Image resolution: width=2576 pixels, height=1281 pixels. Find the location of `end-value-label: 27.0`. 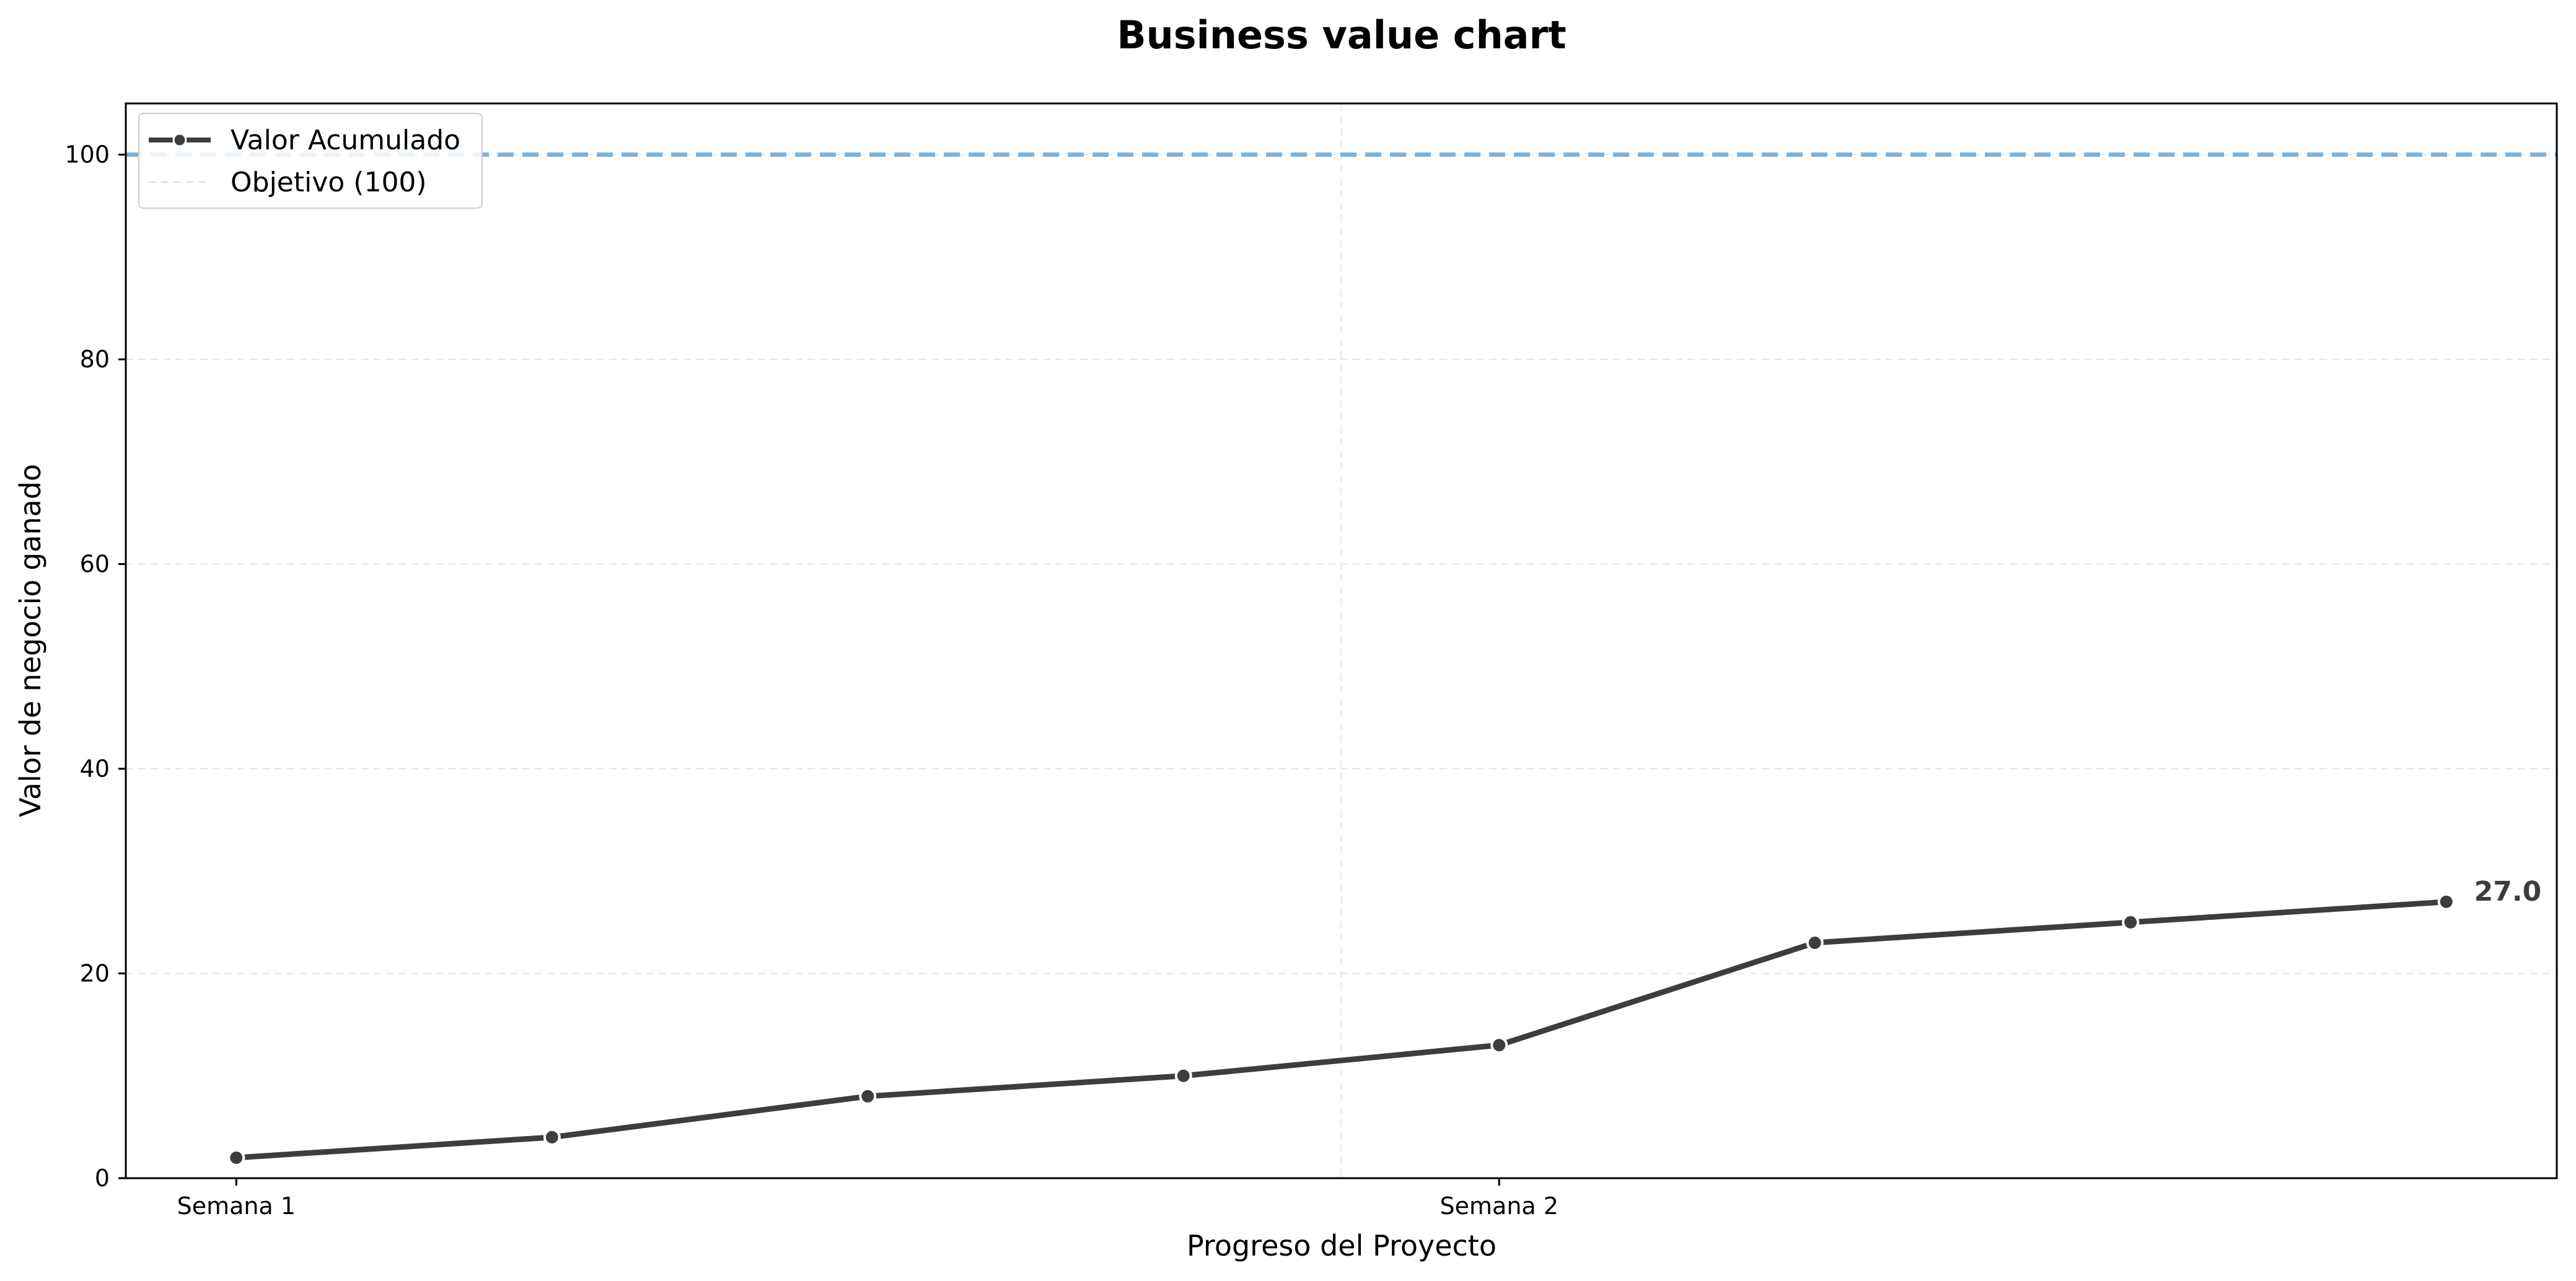

end-value-label: 27.0 is located at coordinates (2508, 892).